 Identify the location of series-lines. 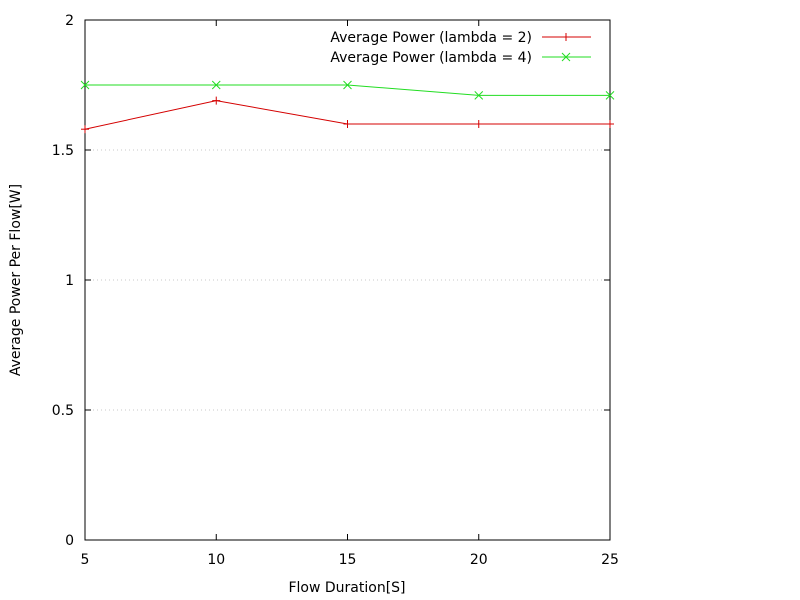
(347, 107).